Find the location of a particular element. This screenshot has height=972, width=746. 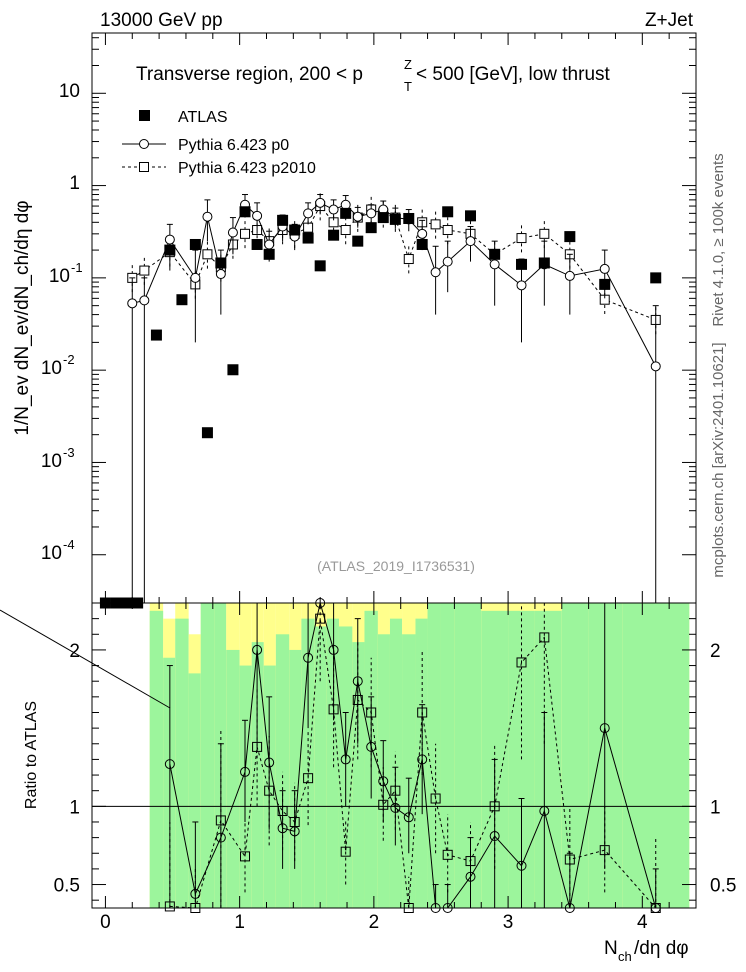

legend-p2010-marker is located at coordinates (144, 167).